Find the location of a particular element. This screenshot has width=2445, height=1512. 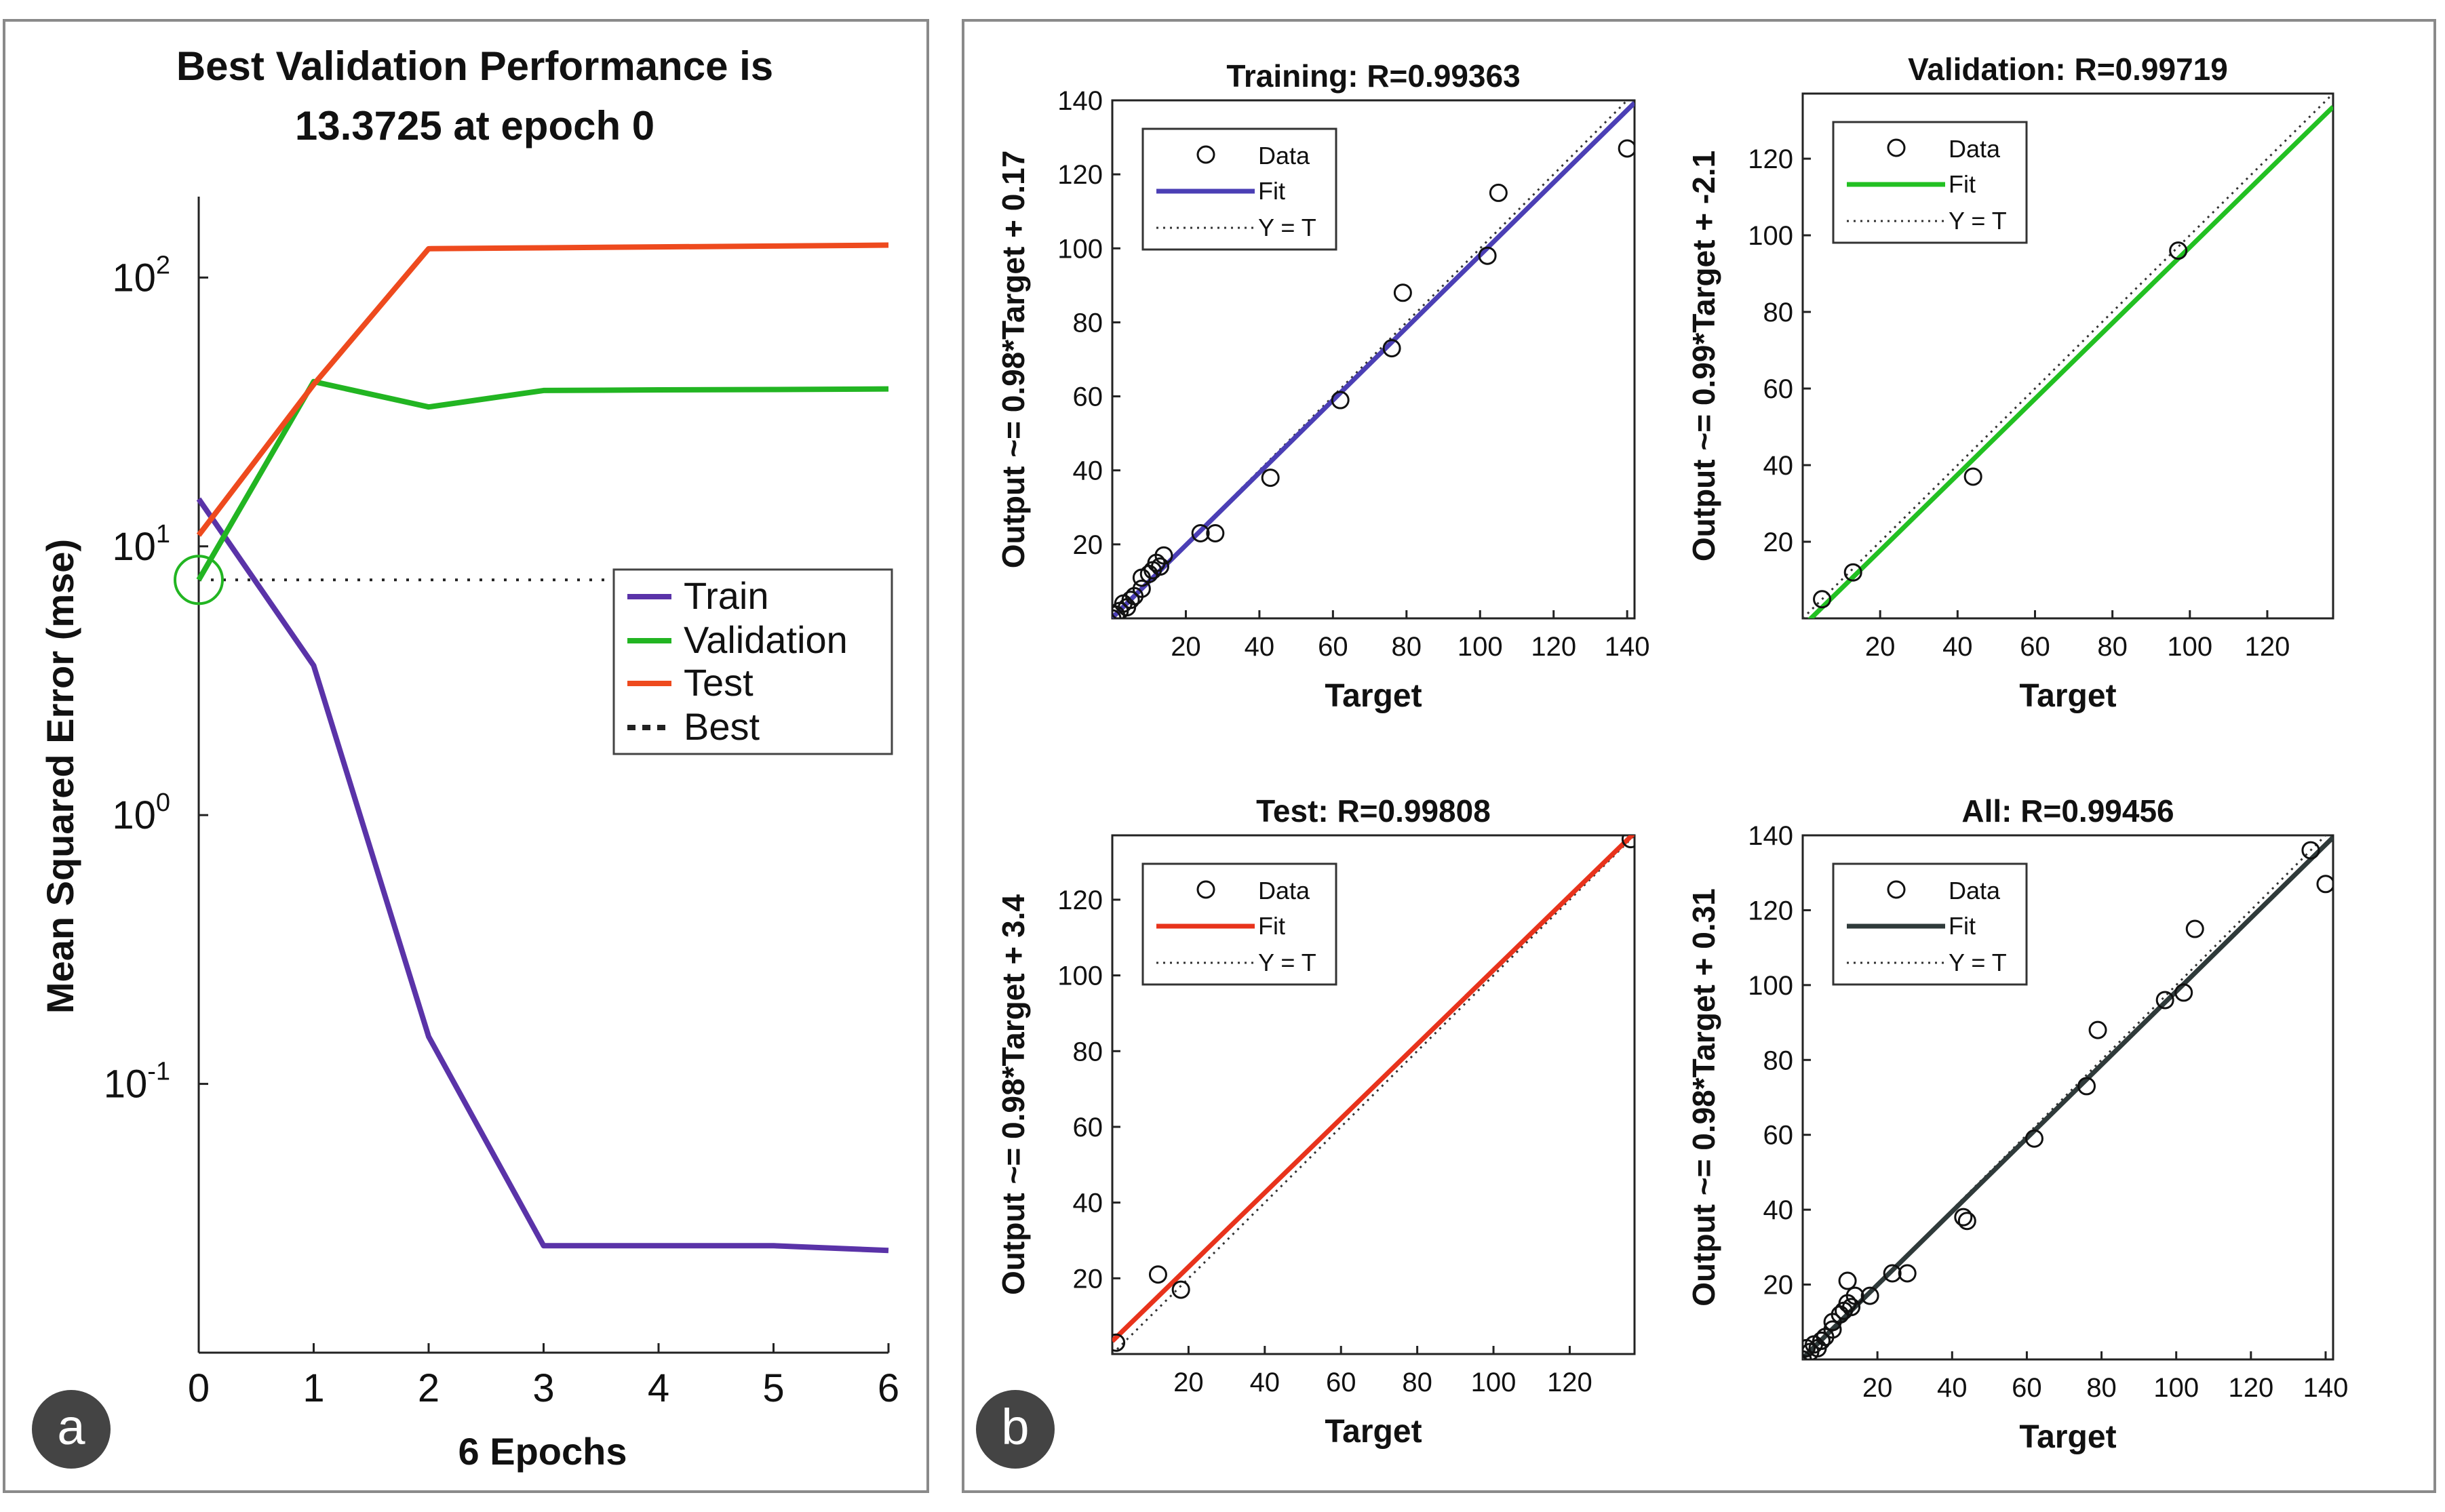

panel-a-ytick-label: 10² is located at coordinates (141, 276).